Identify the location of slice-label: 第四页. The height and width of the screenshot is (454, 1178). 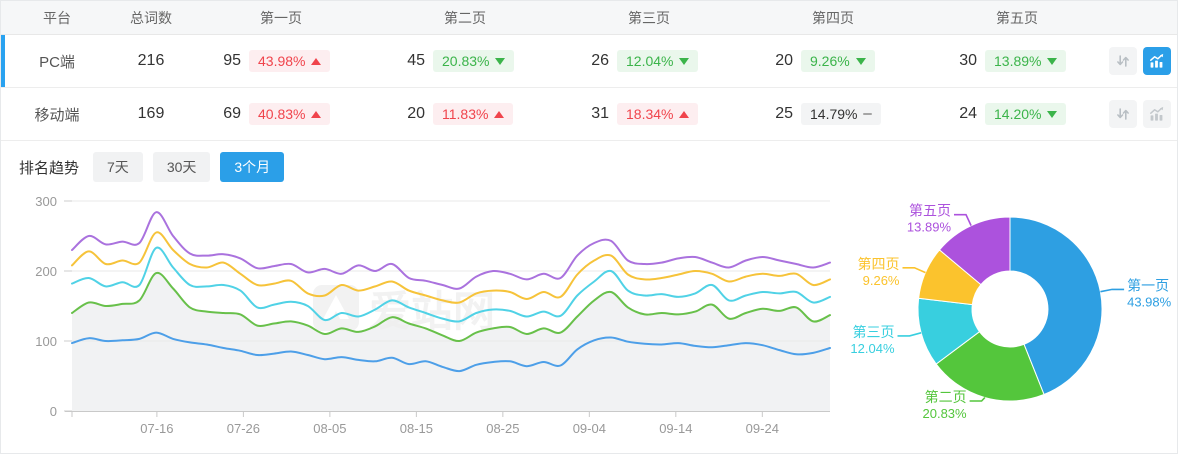
(879, 264).